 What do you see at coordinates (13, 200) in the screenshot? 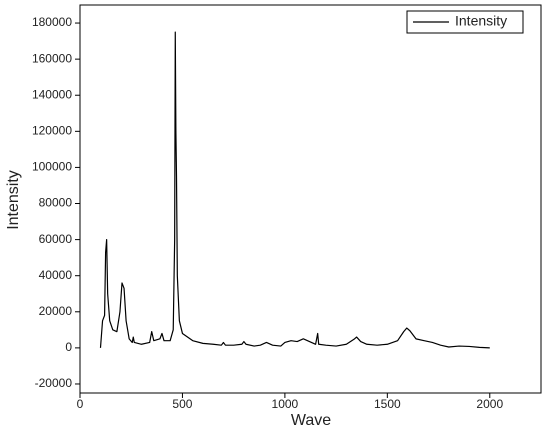
I see `y-axis-title: Intensity` at bounding box center [13, 200].